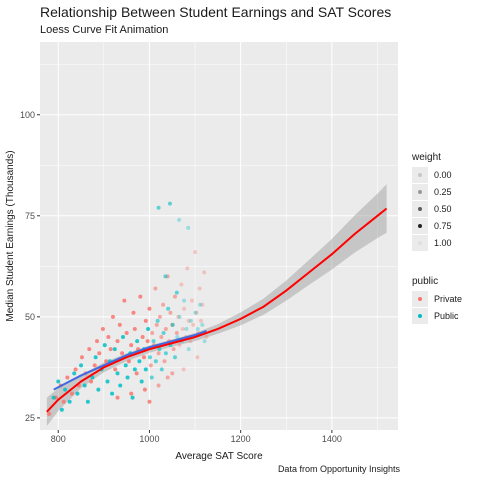  I want to click on x-axis-title: Average SAT Score, so click(219, 456).